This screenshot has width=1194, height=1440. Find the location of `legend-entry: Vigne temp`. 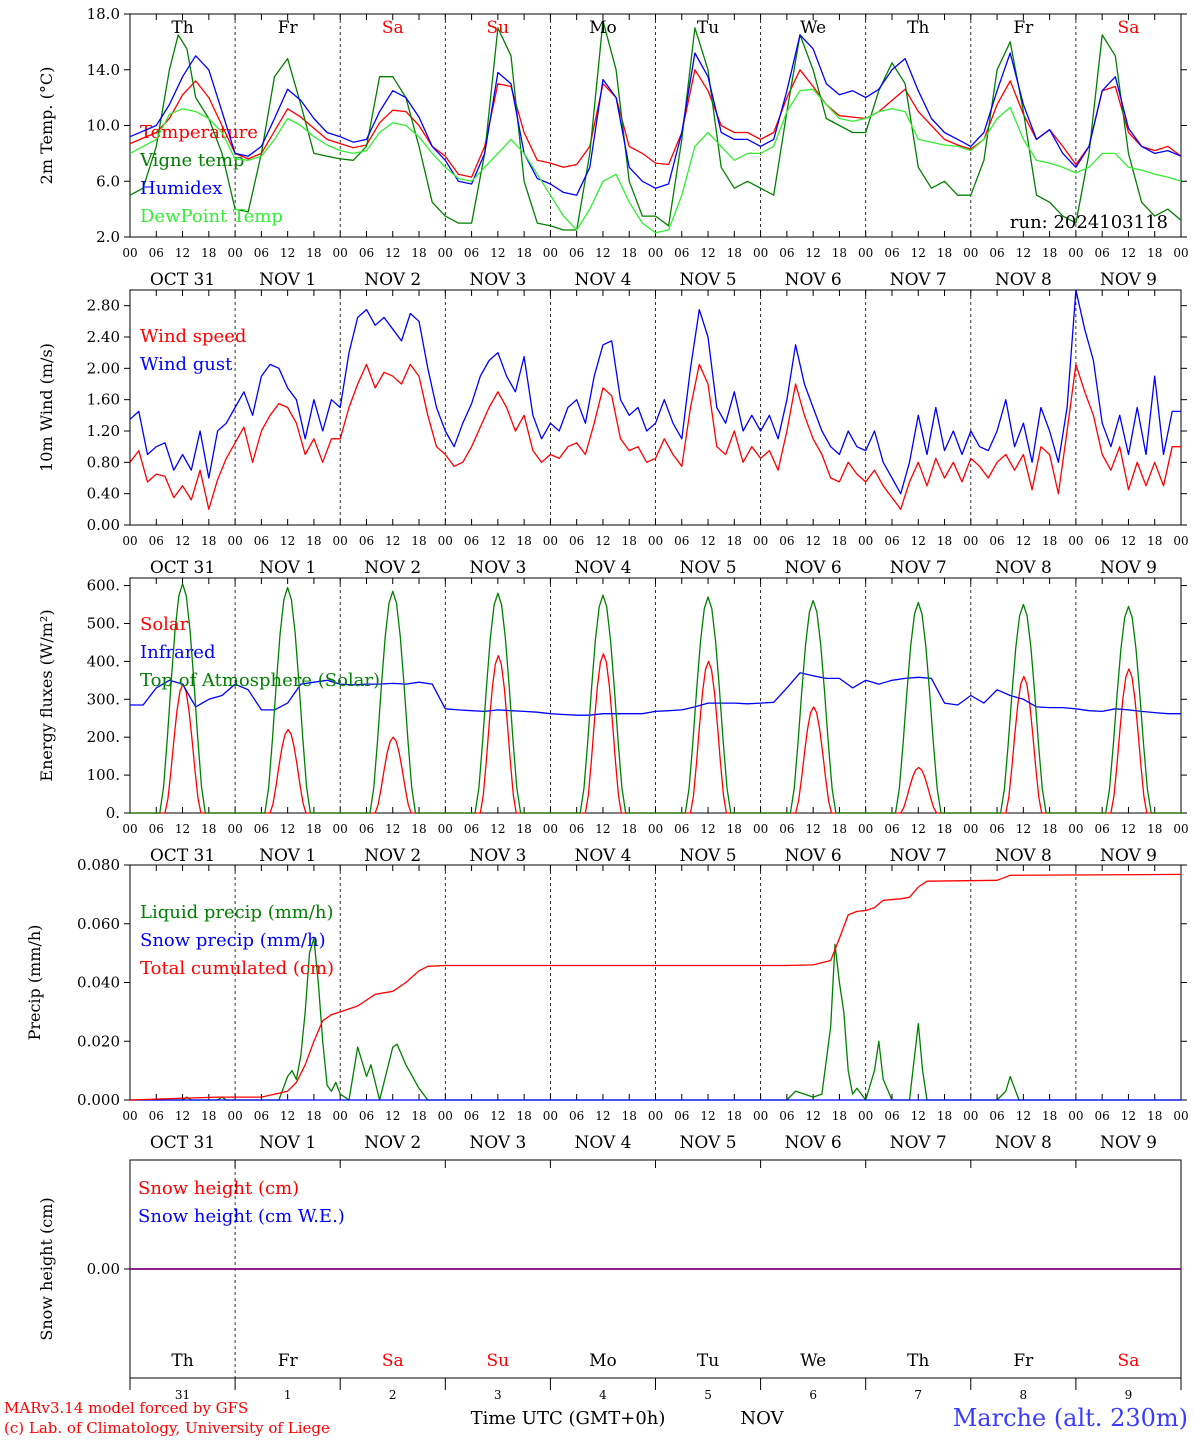

legend-entry: Vigne temp is located at coordinates (191, 160).